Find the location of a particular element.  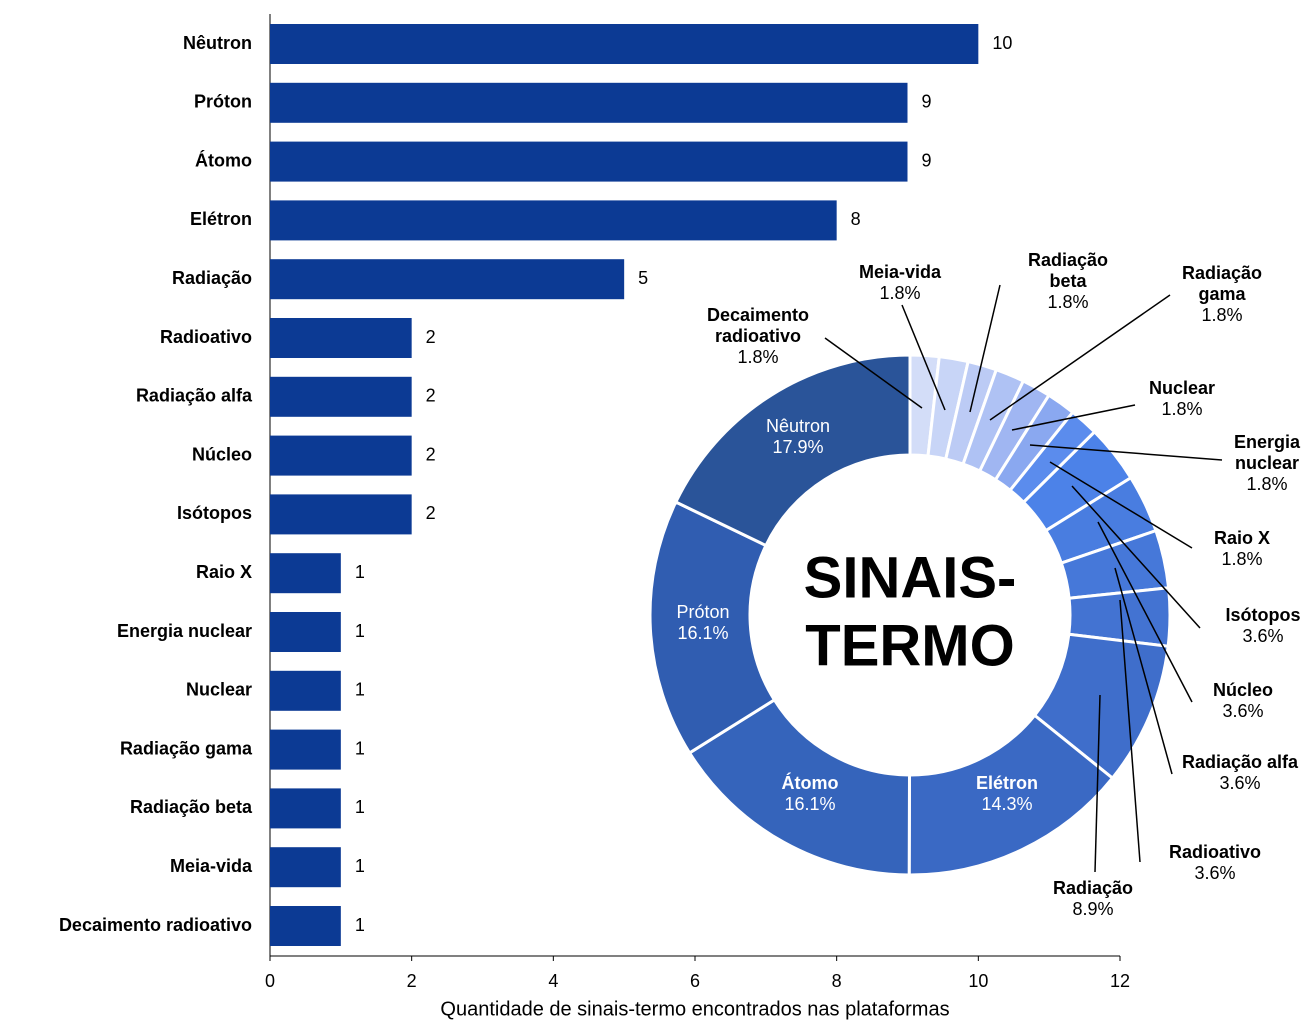

y-tick-label: Meia-vida is located at coordinates (211, 866).